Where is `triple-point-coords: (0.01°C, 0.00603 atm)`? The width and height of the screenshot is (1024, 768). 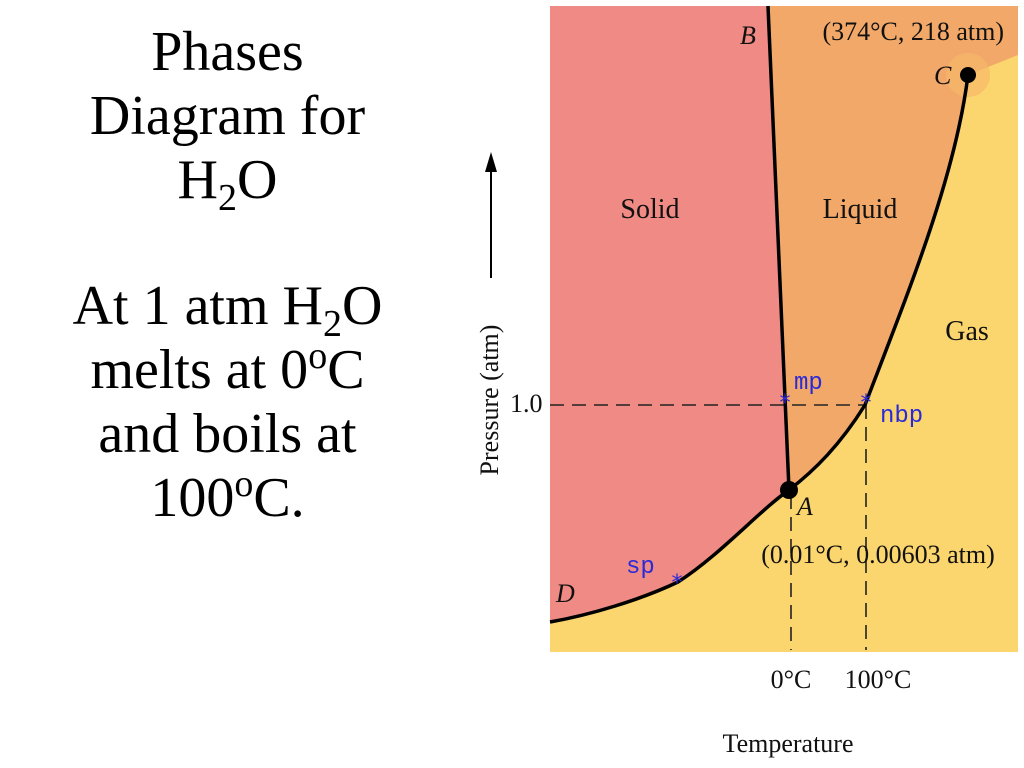
triple-point-coords: (0.01°C, 0.00603 atm) is located at coordinates (878, 554).